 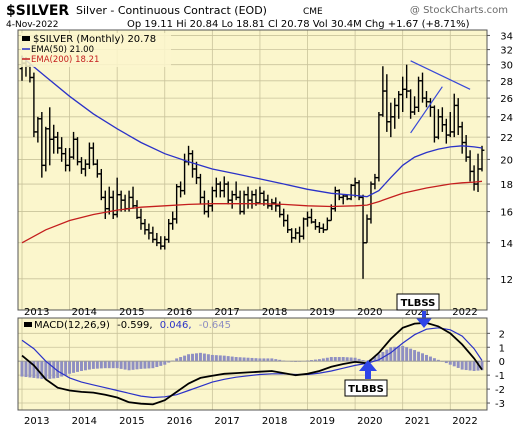 What do you see at coordinates (496, 369) in the screenshot?
I see `macd-axis: -3 -2 -1 0 1 2` at bounding box center [496, 369].